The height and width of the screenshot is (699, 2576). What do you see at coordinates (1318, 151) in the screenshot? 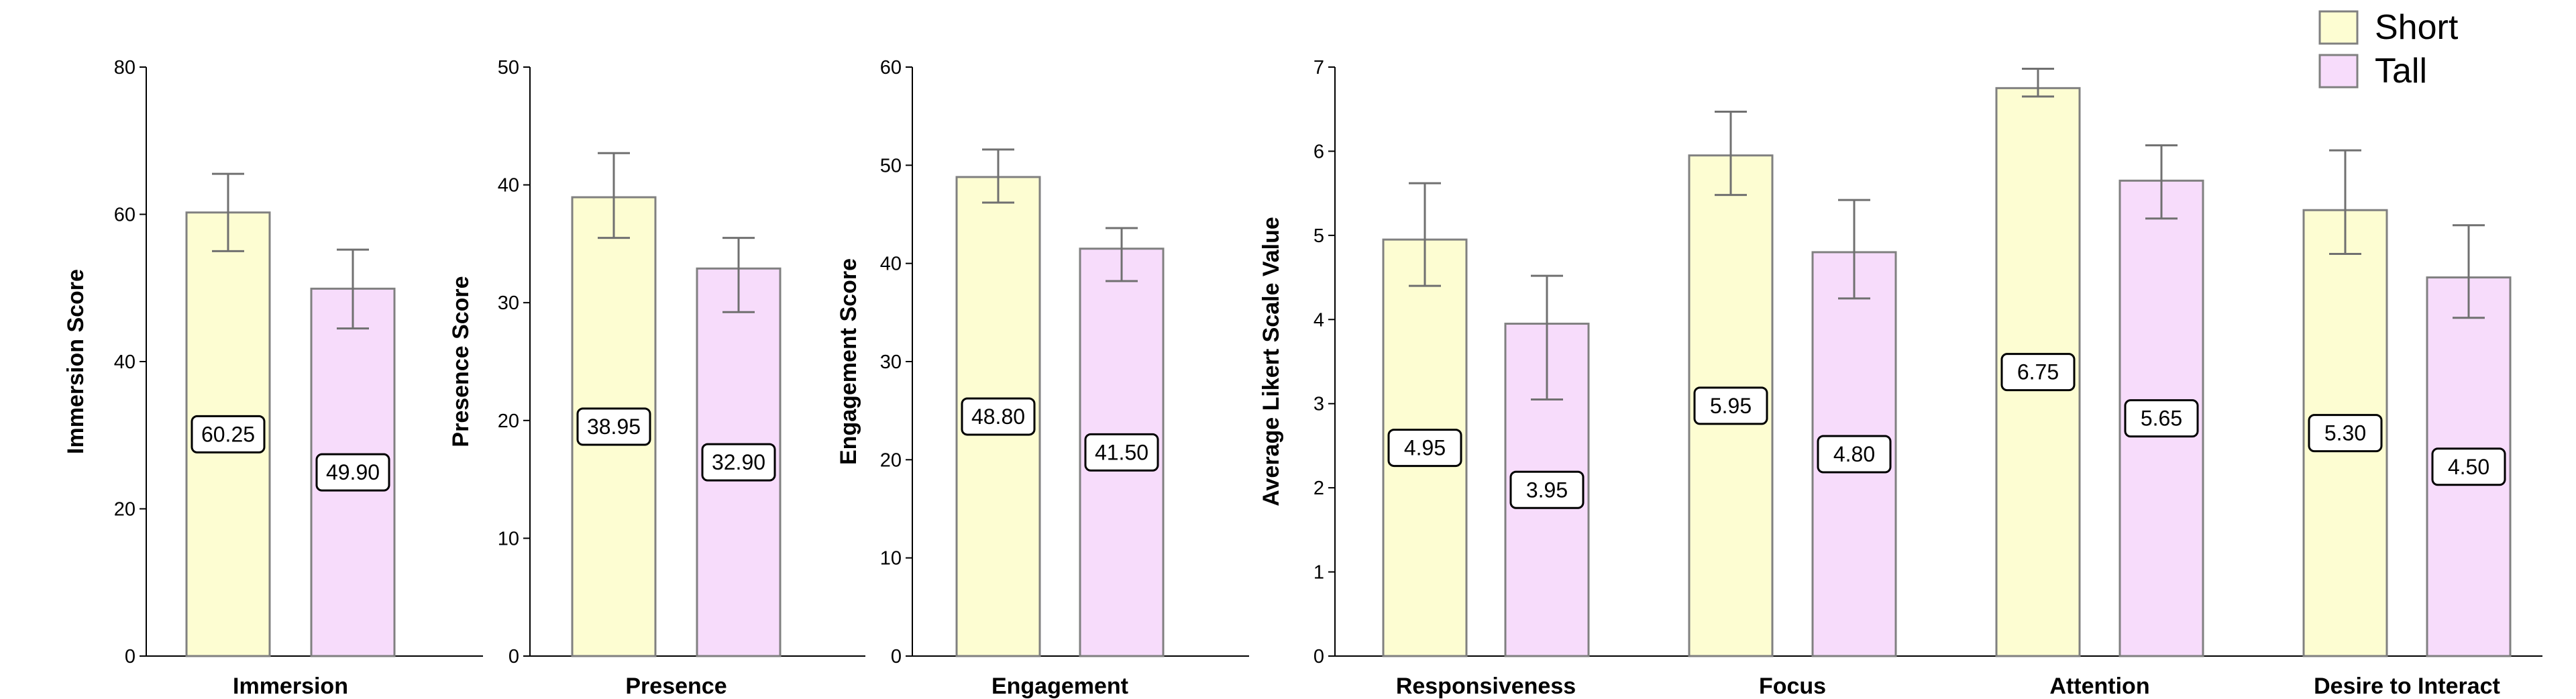
I see `y-tick-label: 6` at bounding box center [1318, 151].